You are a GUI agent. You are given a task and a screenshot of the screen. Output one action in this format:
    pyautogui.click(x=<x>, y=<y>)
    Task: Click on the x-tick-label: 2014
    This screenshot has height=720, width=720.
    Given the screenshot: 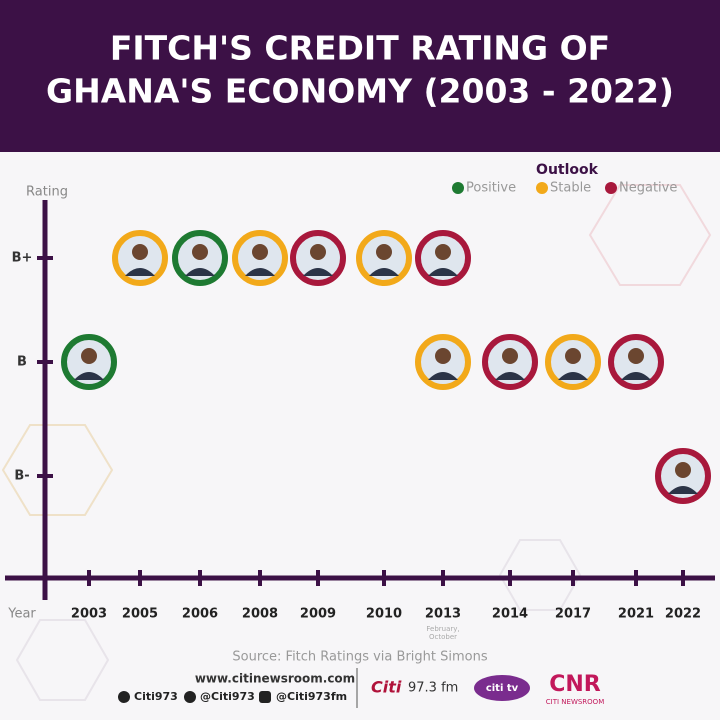 What is the action you would take?
    pyautogui.click(x=510, y=614)
    